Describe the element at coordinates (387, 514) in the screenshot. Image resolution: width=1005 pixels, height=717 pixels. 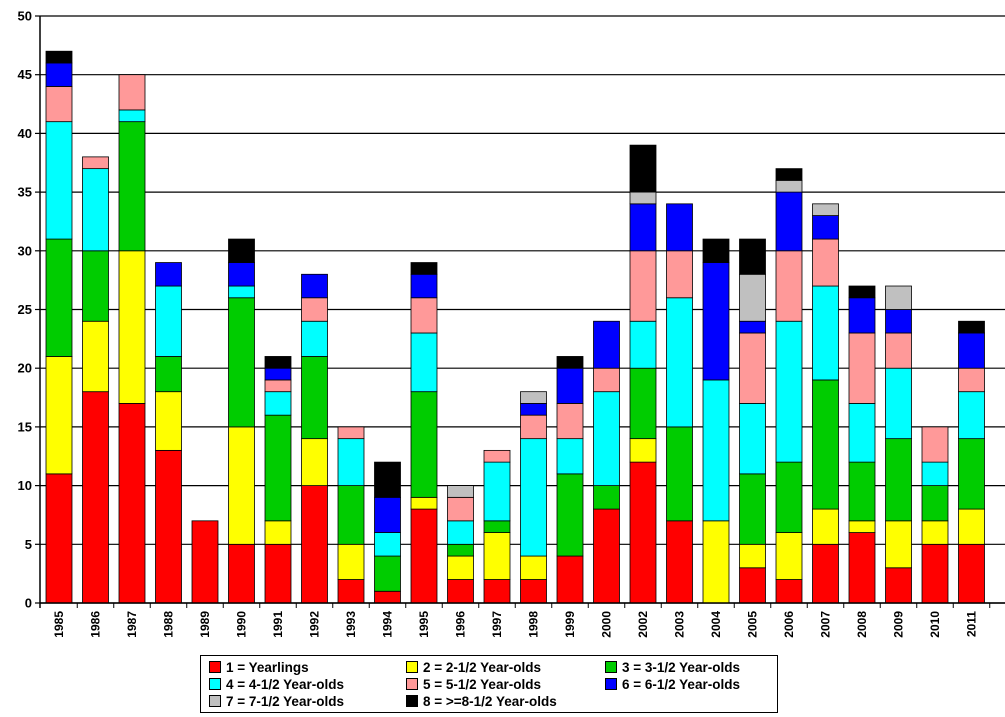
I see `bar-segment-1994-s6` at that location.